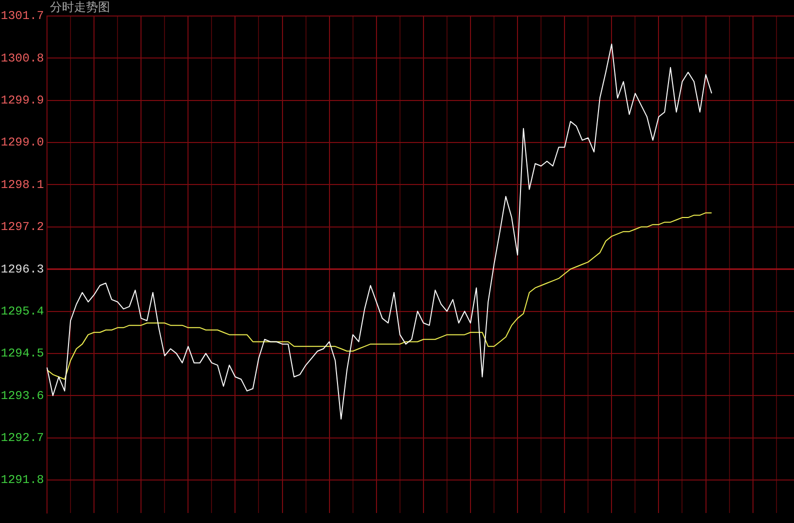 The image size is (794, 523). Describe the element at coordinates (22, 16) in the screenshot. I see `y-tick-label: 1301.7` at that location.